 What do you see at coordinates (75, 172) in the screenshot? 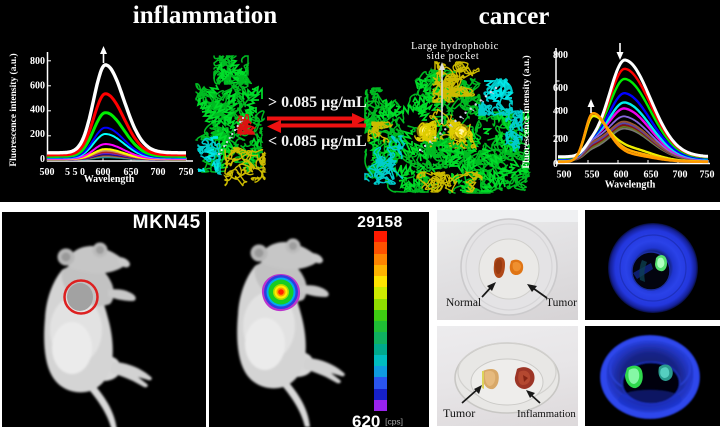
I see `svg-text: 5 5 0` at bounding box center [75, 172].